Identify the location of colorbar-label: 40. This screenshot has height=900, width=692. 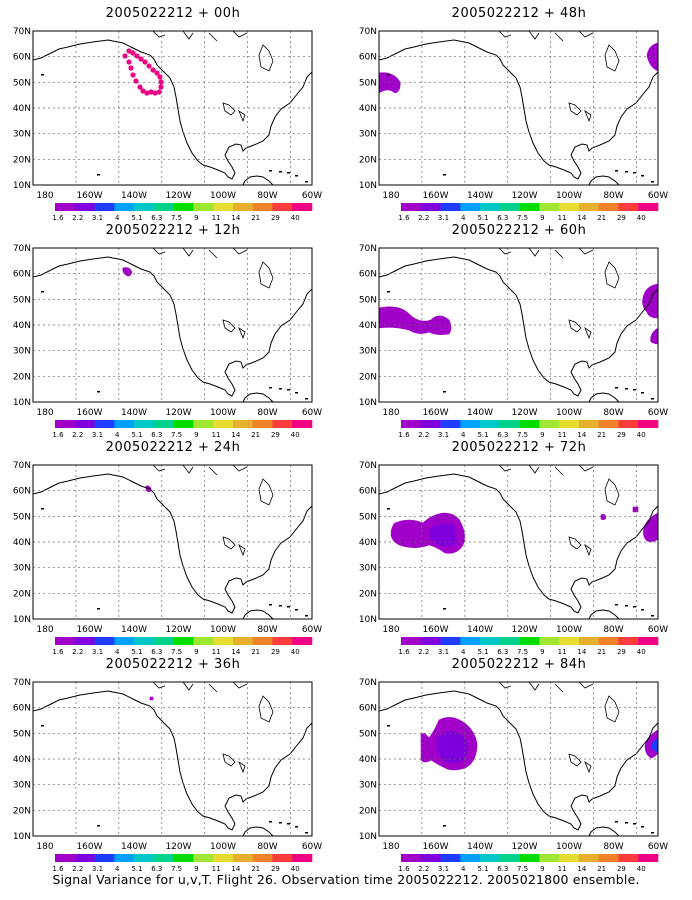
(295, 869).